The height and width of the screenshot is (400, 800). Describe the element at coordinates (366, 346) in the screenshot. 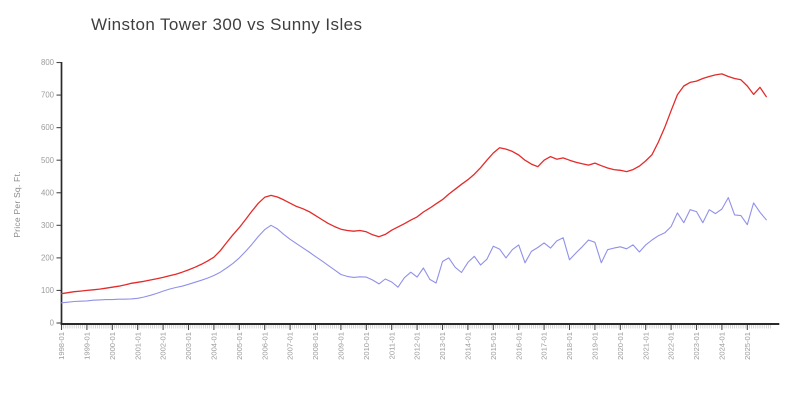

I see `x-tick-label: 2010-01` at that location.